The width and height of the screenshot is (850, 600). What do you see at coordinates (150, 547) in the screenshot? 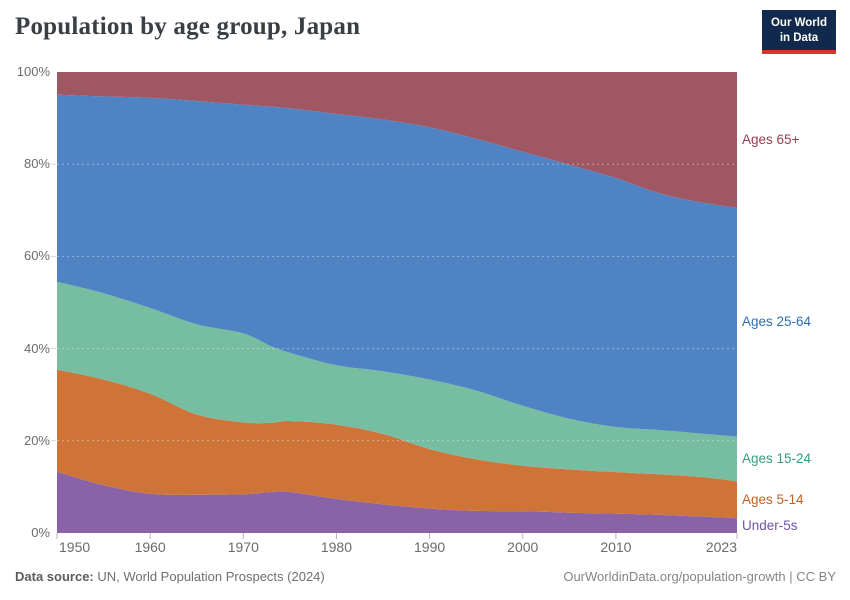
I see `x-axis-label: 1960` at bounding box center [150, 547].